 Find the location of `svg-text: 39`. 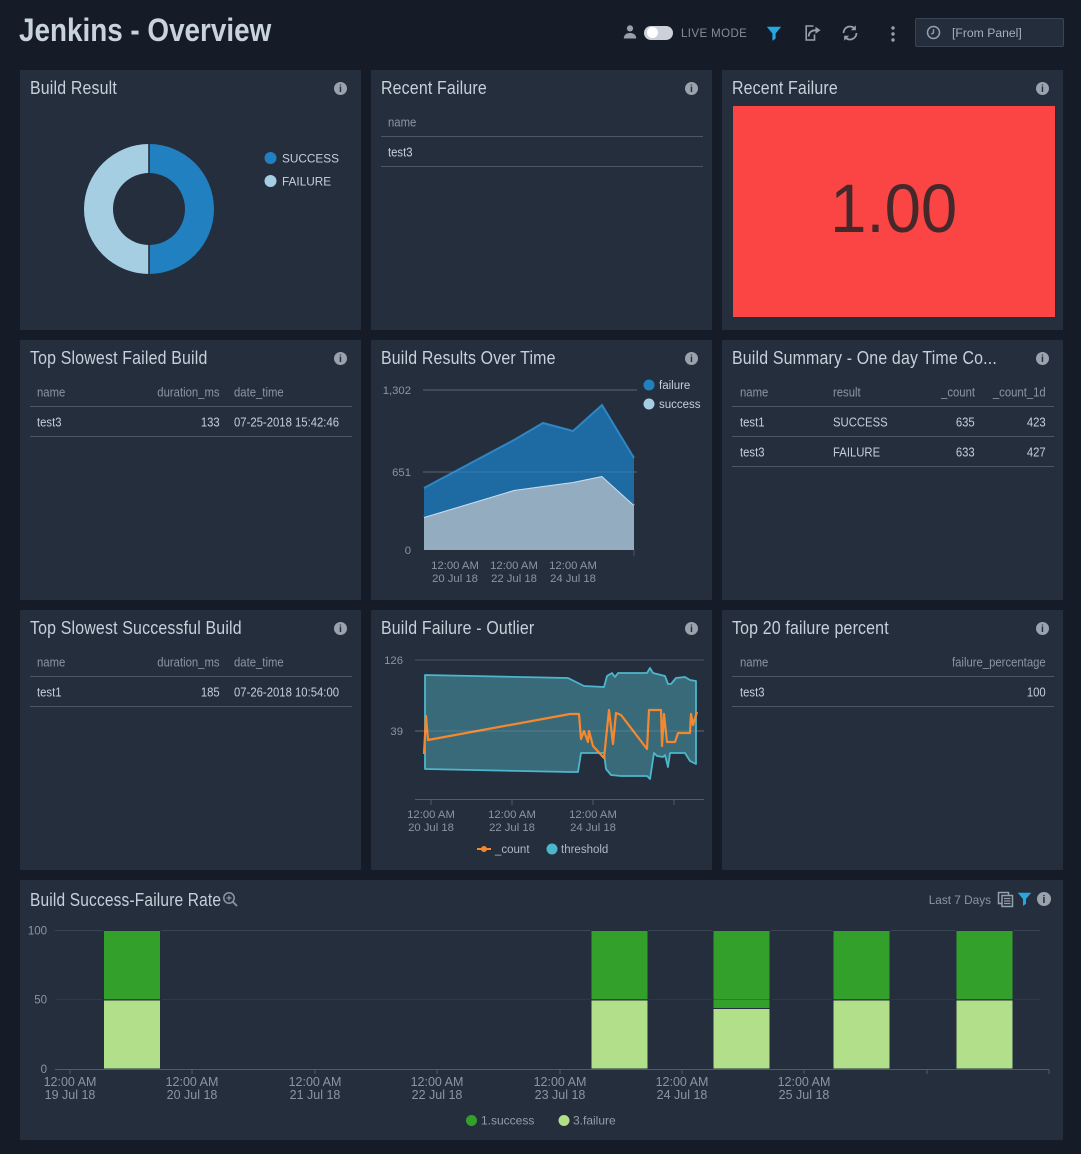

svg-text: 39 is located at coordinates (396, 732).